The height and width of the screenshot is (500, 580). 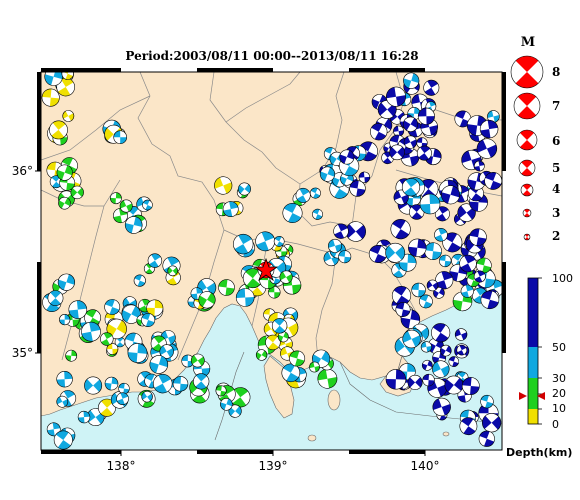 What do you see at coordinates (559, 378) in the screenshot?
I see `depth-tick-label: 30` at bounding box center [559, 378].